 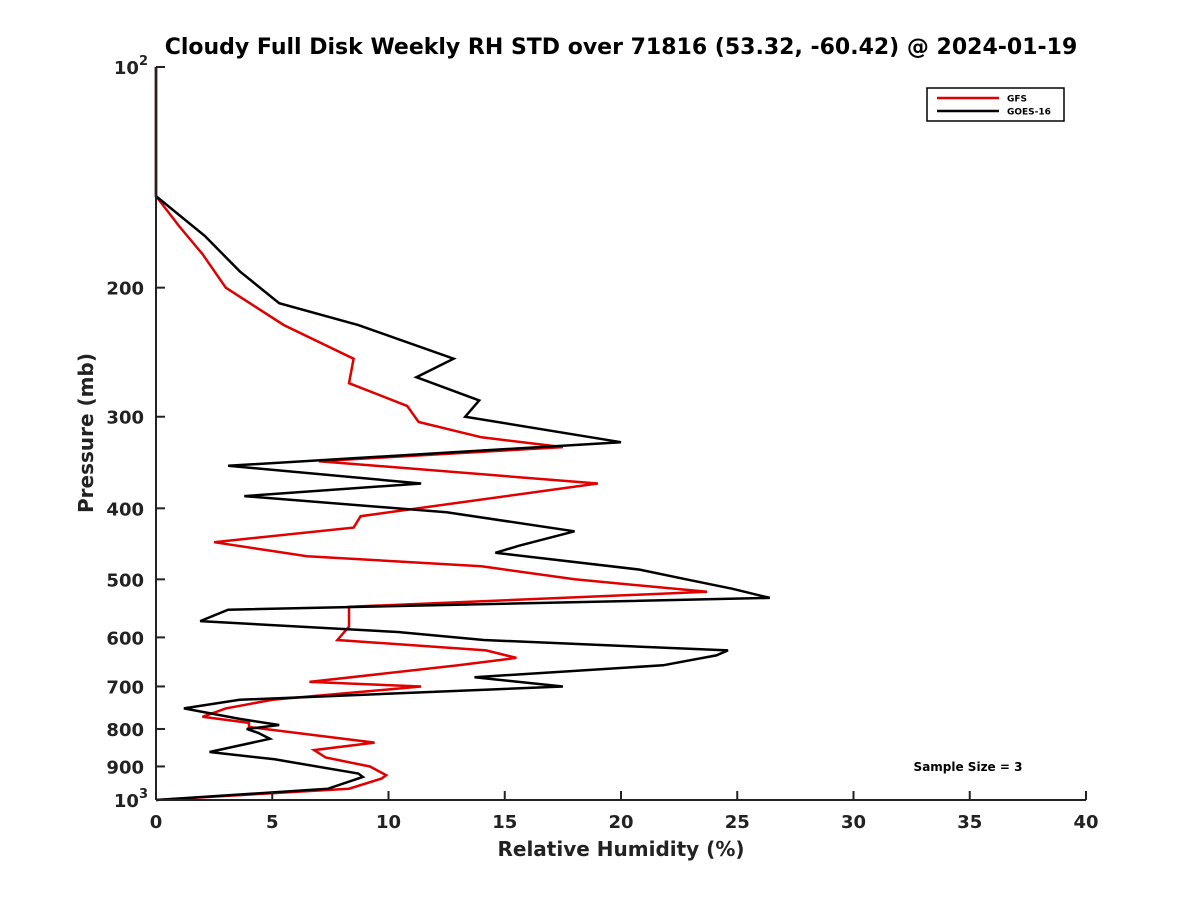 What do you see at coordinates (272, 822) in the screenshot?
I see `x-tick-label: 5` at bounding box center [272, 822].